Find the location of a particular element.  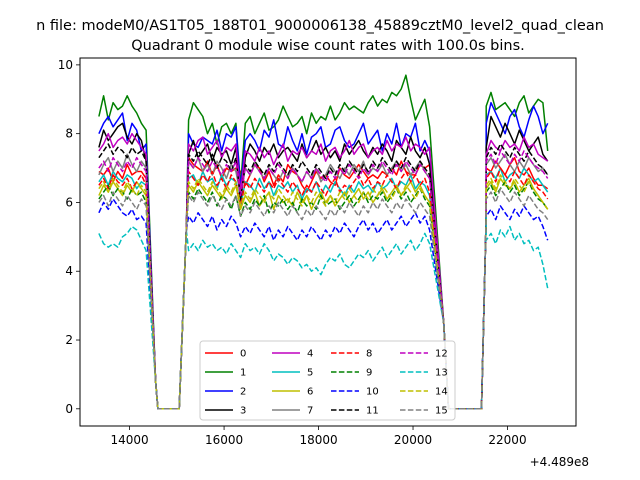

y-tick-label: 0 is located at coordinates (69, 409).